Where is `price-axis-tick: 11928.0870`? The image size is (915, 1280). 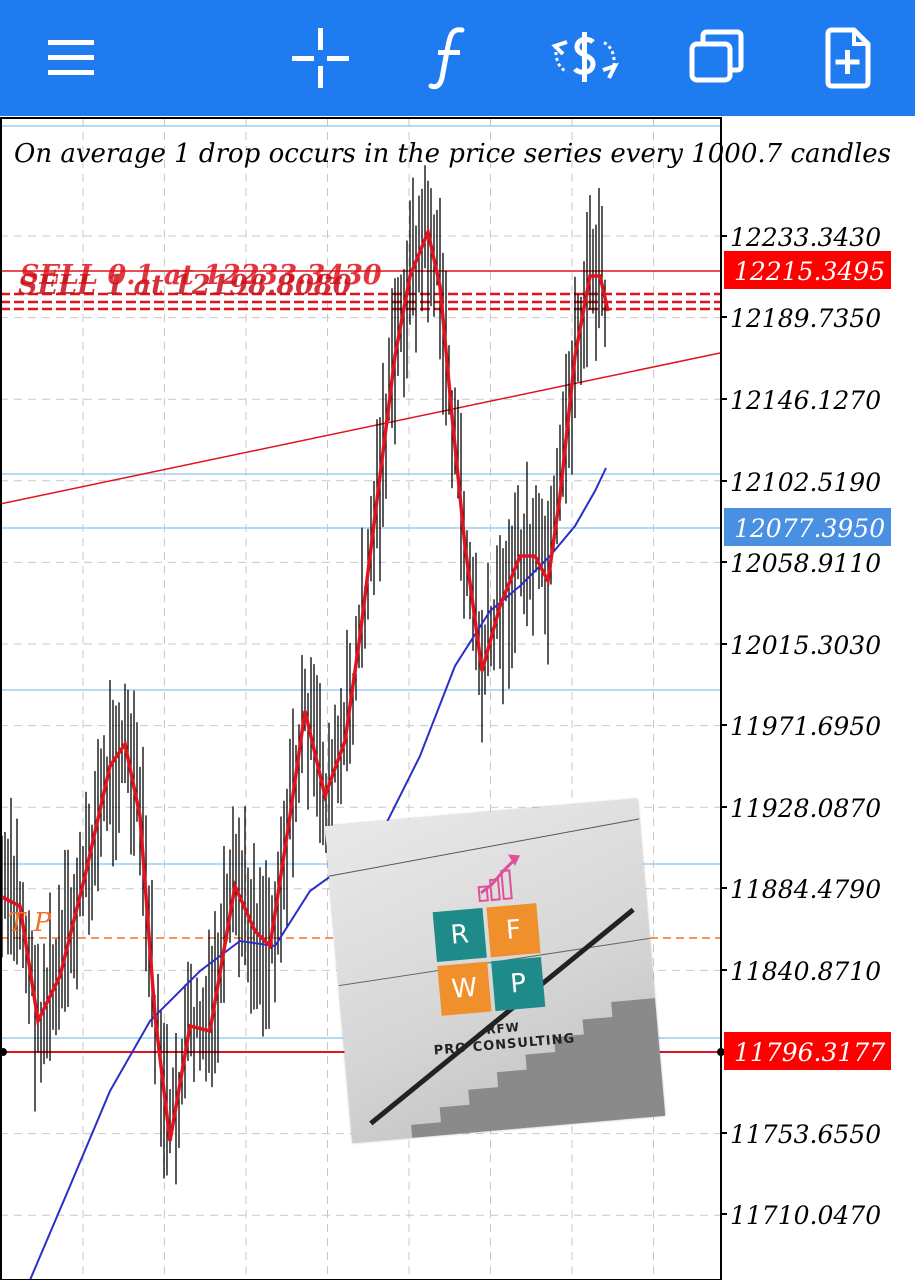
price-axis-tick: 11928.0870 is located at coordinates (805, 808).